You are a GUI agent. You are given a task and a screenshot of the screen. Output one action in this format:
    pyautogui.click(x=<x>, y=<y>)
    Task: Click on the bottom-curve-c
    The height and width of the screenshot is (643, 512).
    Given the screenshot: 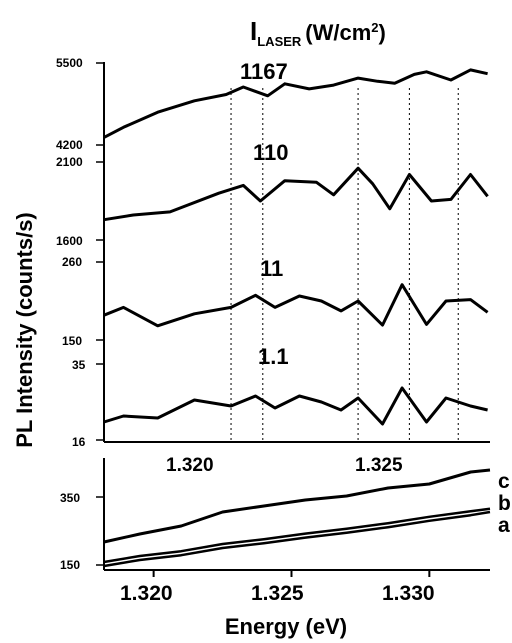 What is the action you would take?
    pyautogui.click(x=297, y=506)
    